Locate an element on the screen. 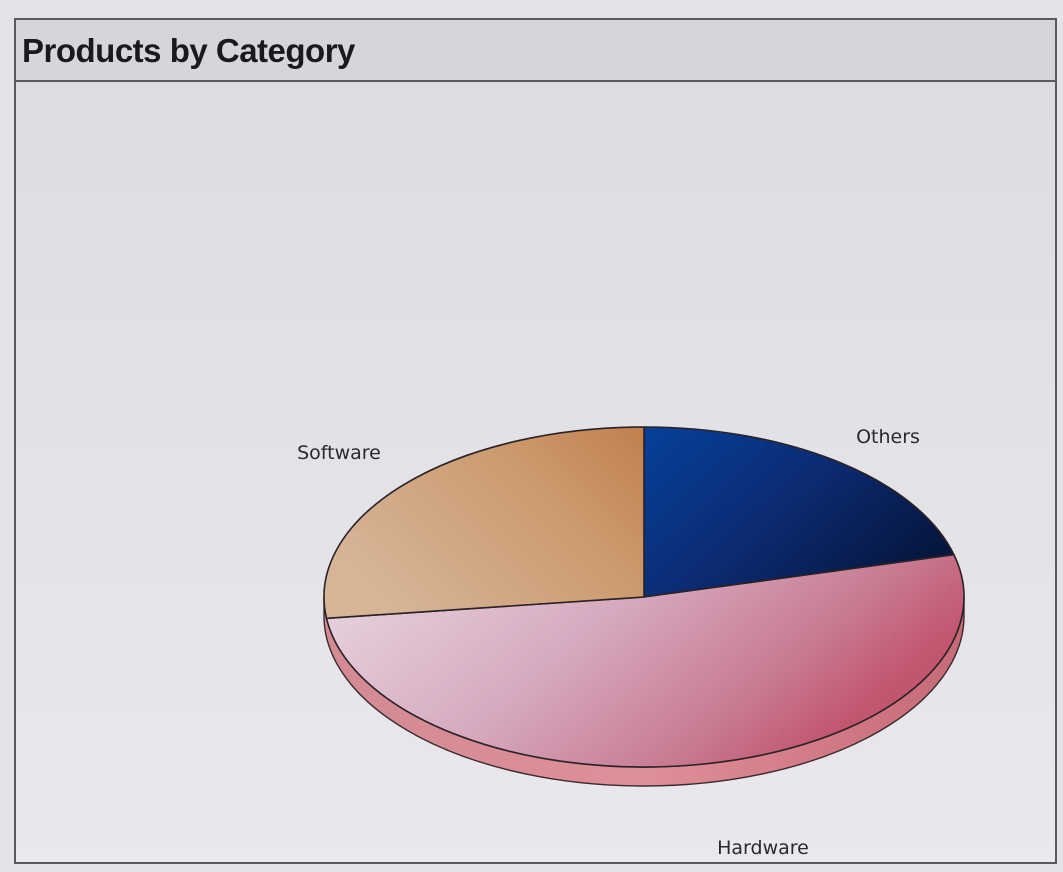  panel-header: Products by Category is located at coordinates (535, 51).